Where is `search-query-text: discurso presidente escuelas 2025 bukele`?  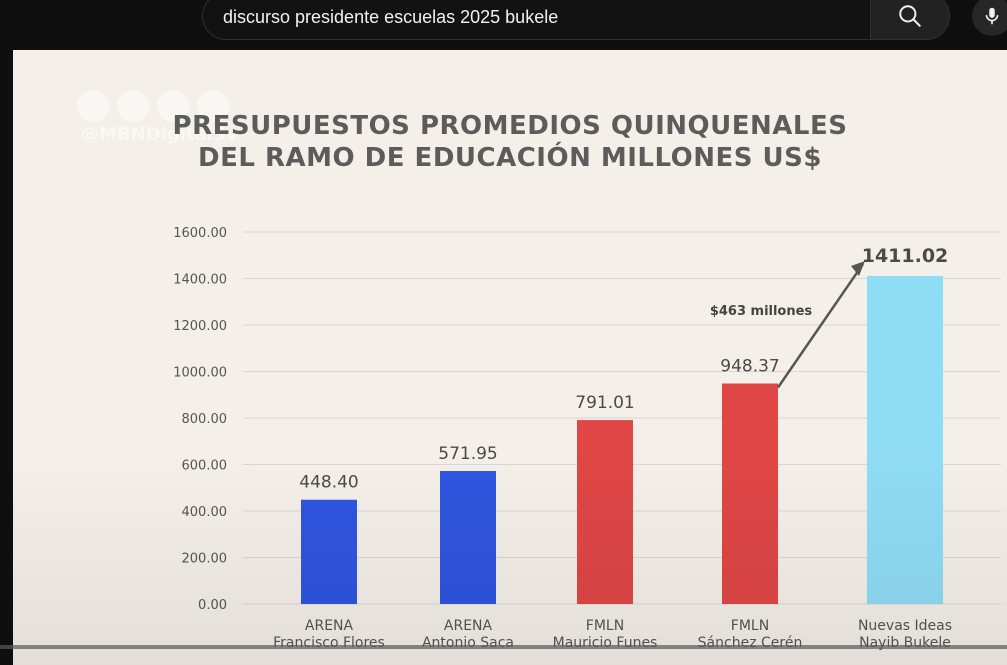
search-query-text: discurso presidente escuelas 2025 bukele is located at coordinates (391, 17).